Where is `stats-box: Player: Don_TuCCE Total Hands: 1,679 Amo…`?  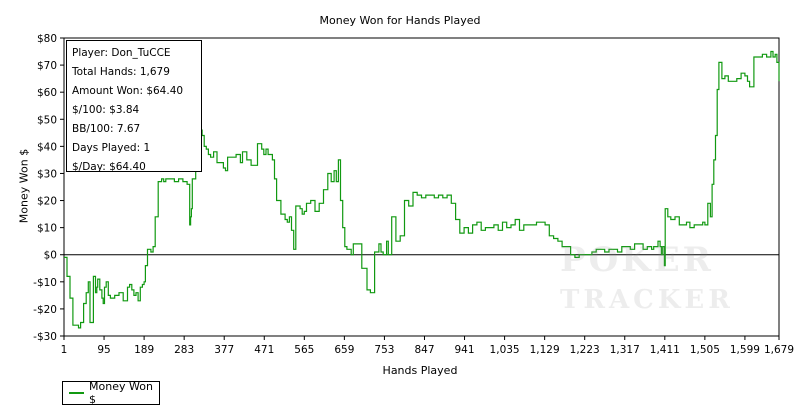 stats-box: Player: Don_TuCCE Total Hands: 1,679 Amo… is located at coordinates (134, 106).